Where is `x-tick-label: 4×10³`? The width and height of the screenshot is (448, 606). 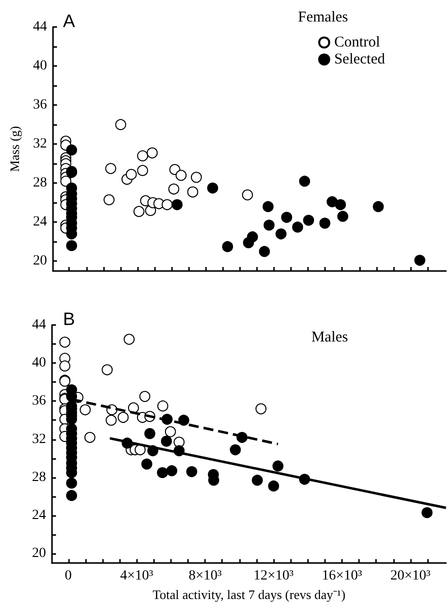 x-tick-label: 4×10³ is located at coordinates (137, 576).